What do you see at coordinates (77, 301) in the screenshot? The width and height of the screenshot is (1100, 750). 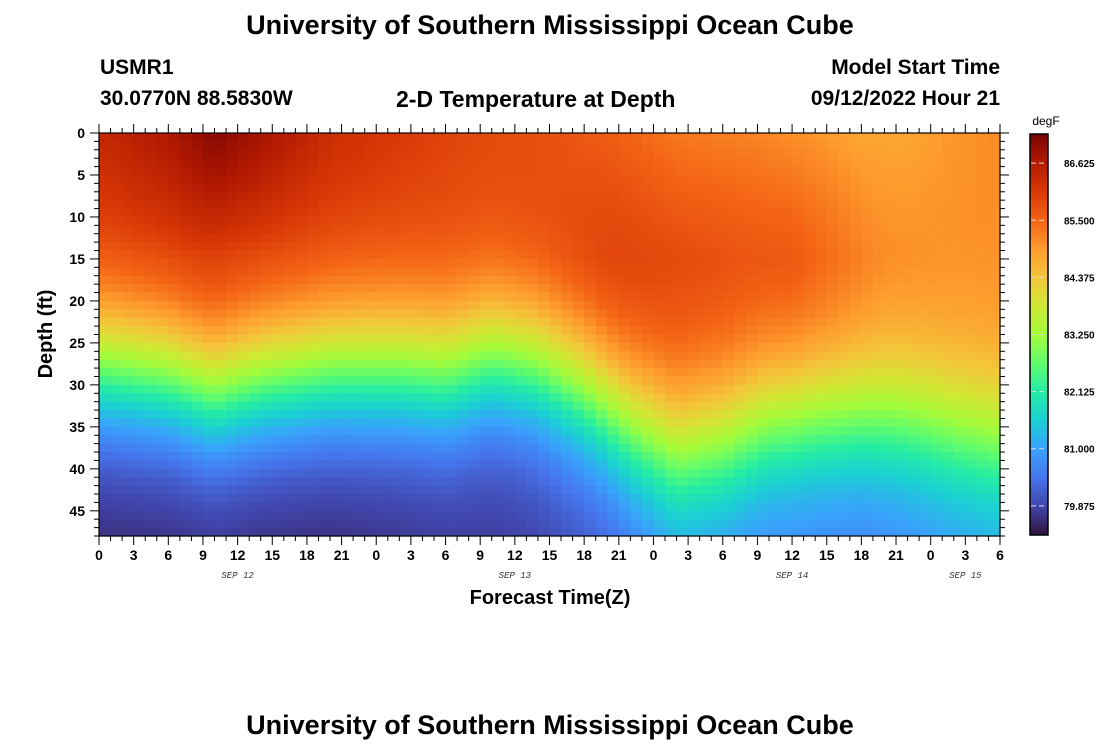 I see `y-tick-label: 20` at bounding box center [77, 301].